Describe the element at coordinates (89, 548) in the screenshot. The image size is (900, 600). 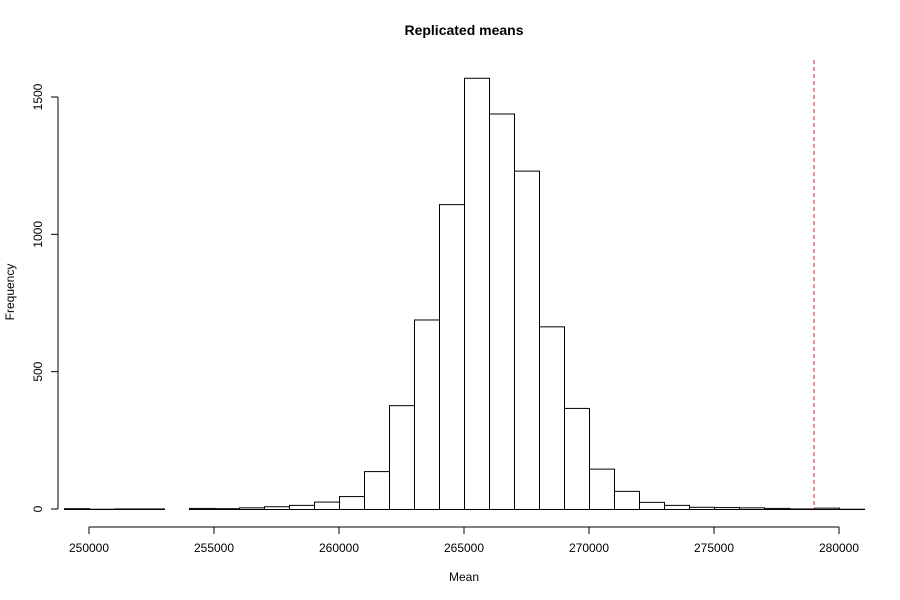
I see `x-tick-label: 250000` at that location.